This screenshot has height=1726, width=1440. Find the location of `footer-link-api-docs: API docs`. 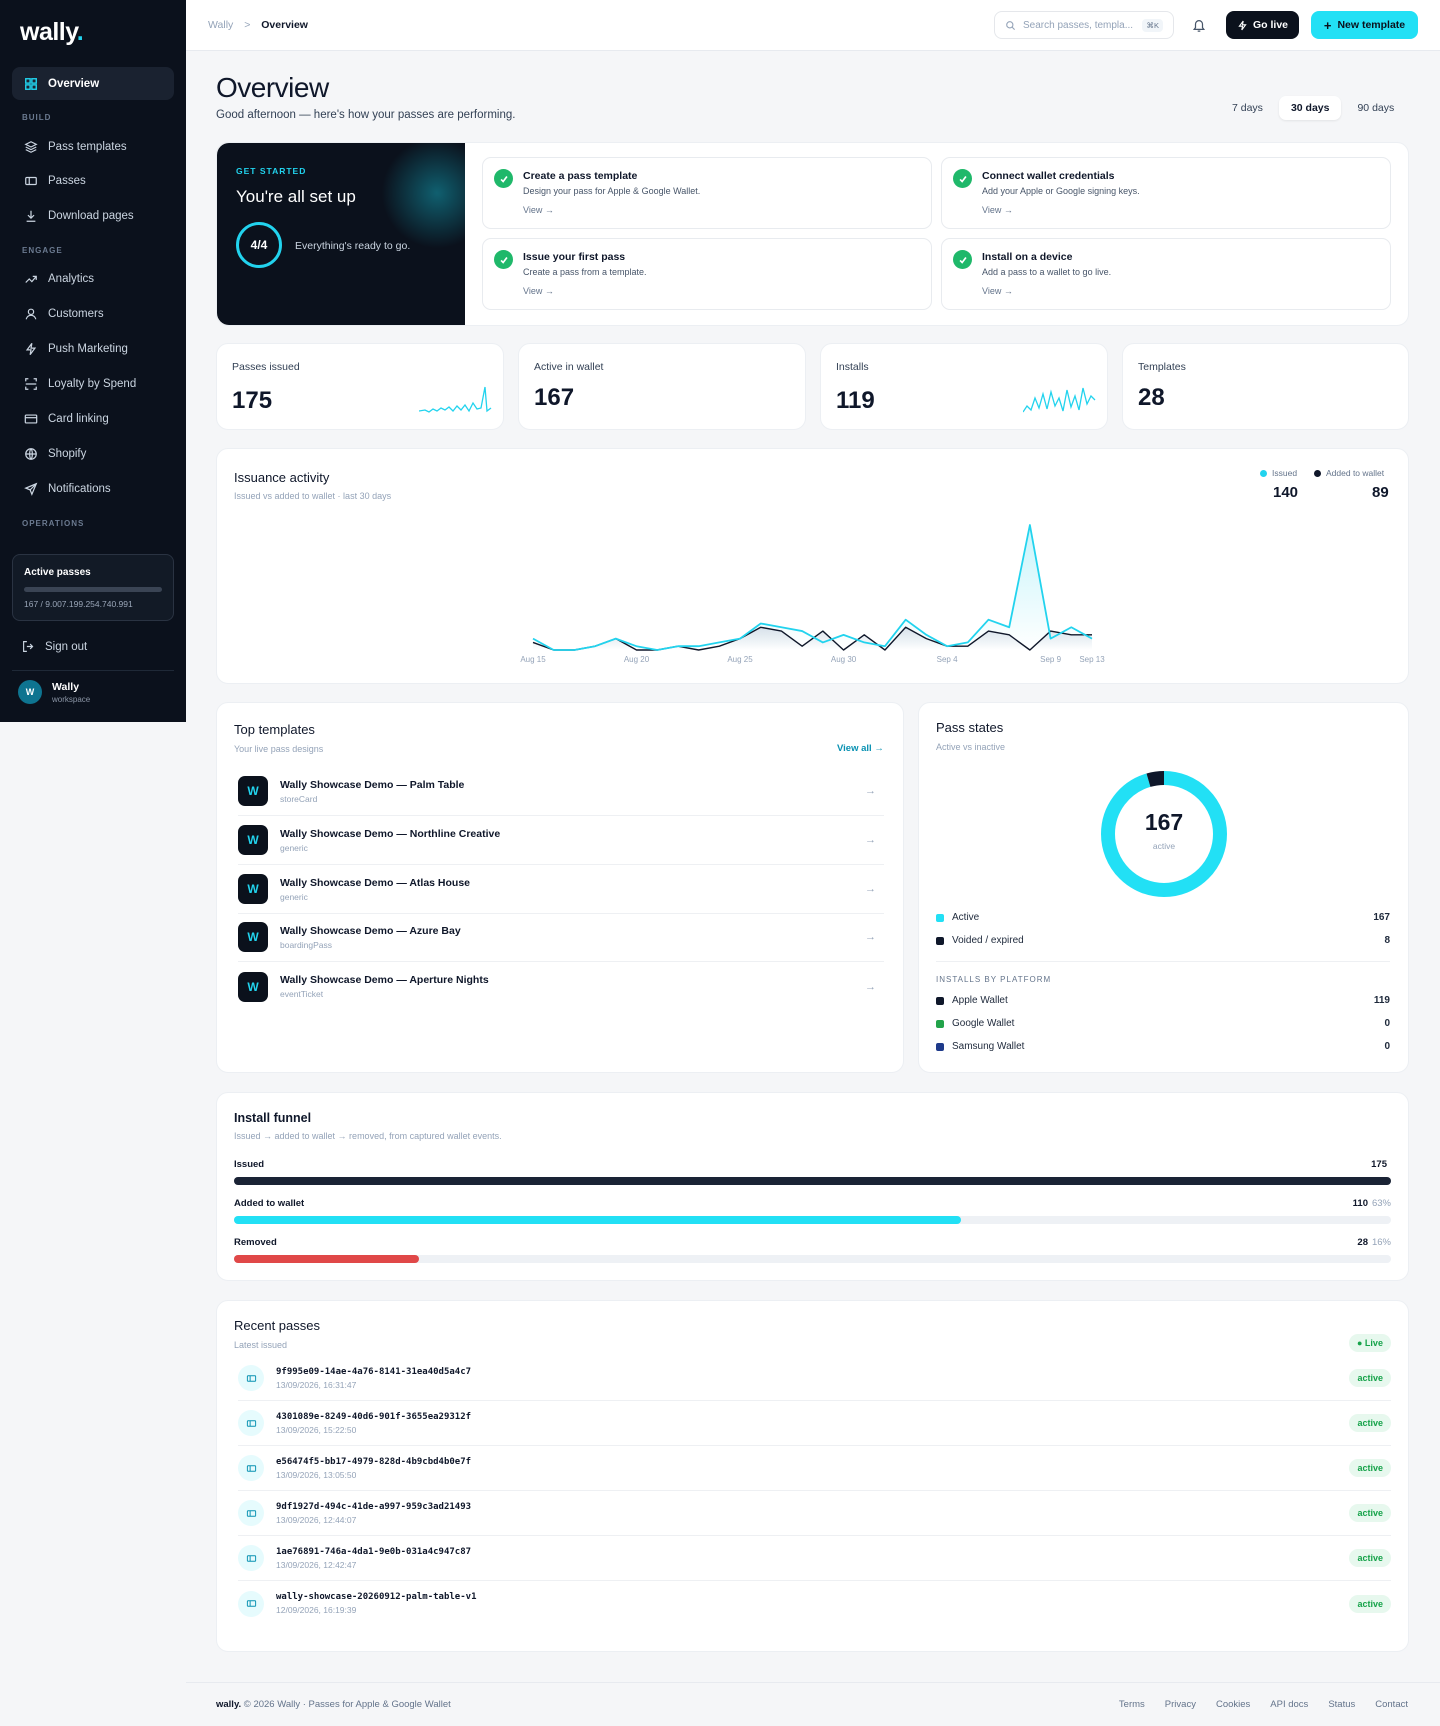

footer-link-api-docs: API docs is located at coordinates (1289, 1704).